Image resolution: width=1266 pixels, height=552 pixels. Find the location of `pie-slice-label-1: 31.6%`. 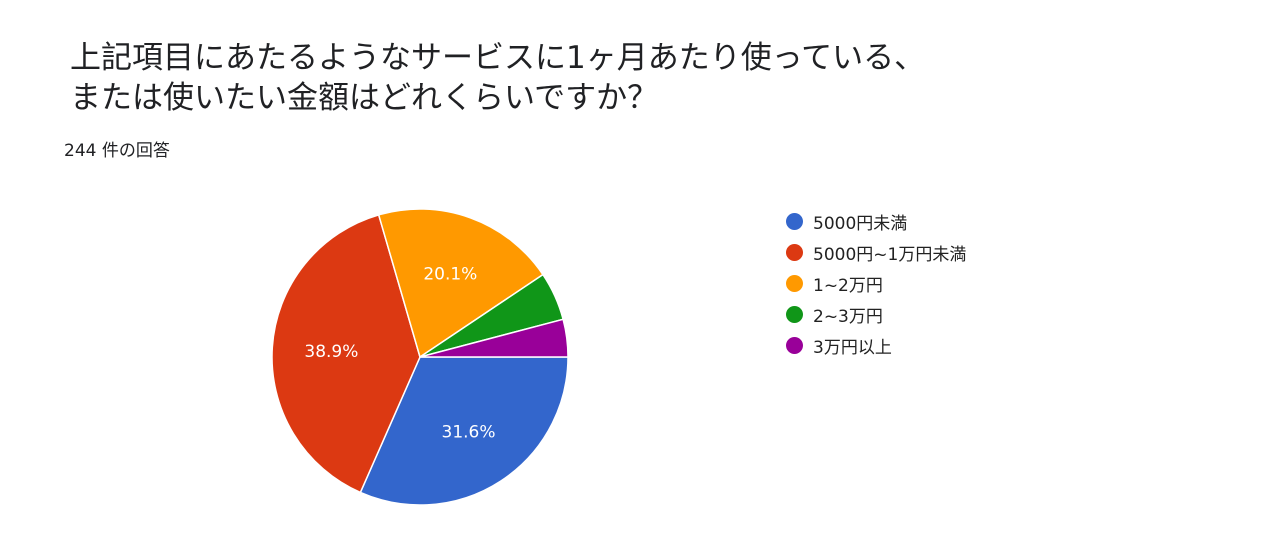

pie-slice-label-1: 31.6% is located at coordinates (469, 432).